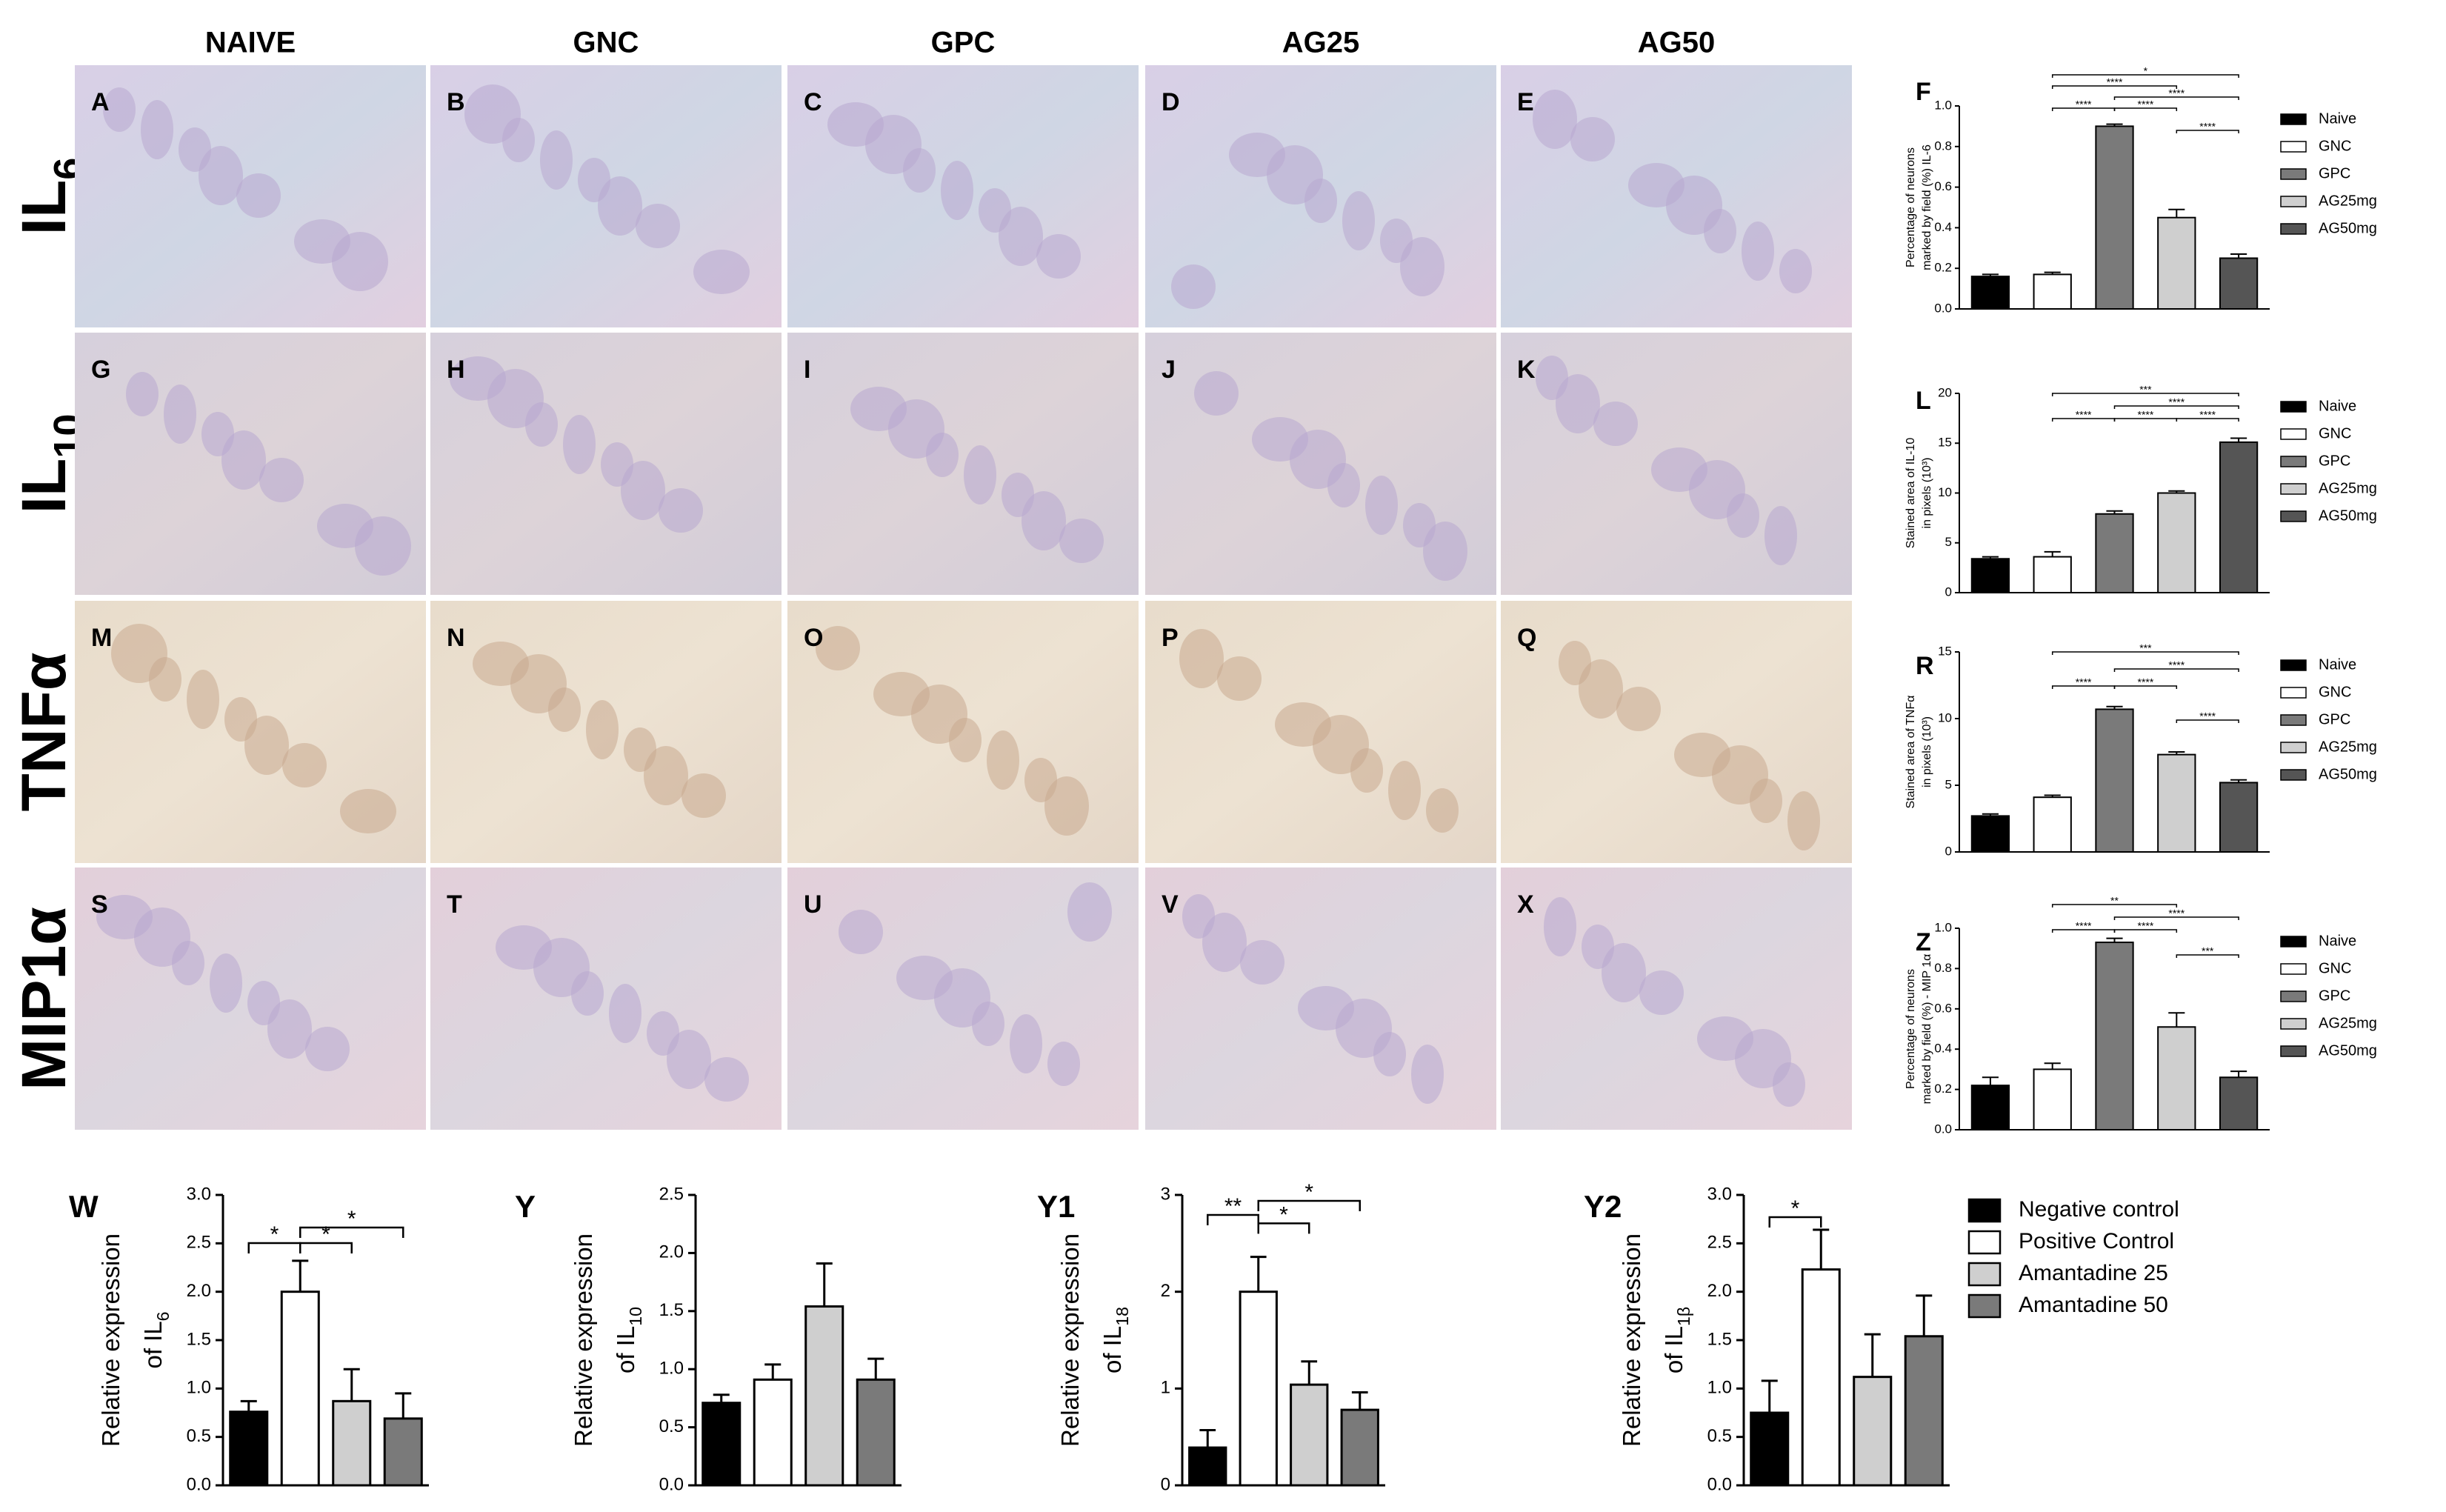 The width and height of the screenshot is (2446, 1512). I want to click on row-label-main: MIP1α, so click(44, 998).